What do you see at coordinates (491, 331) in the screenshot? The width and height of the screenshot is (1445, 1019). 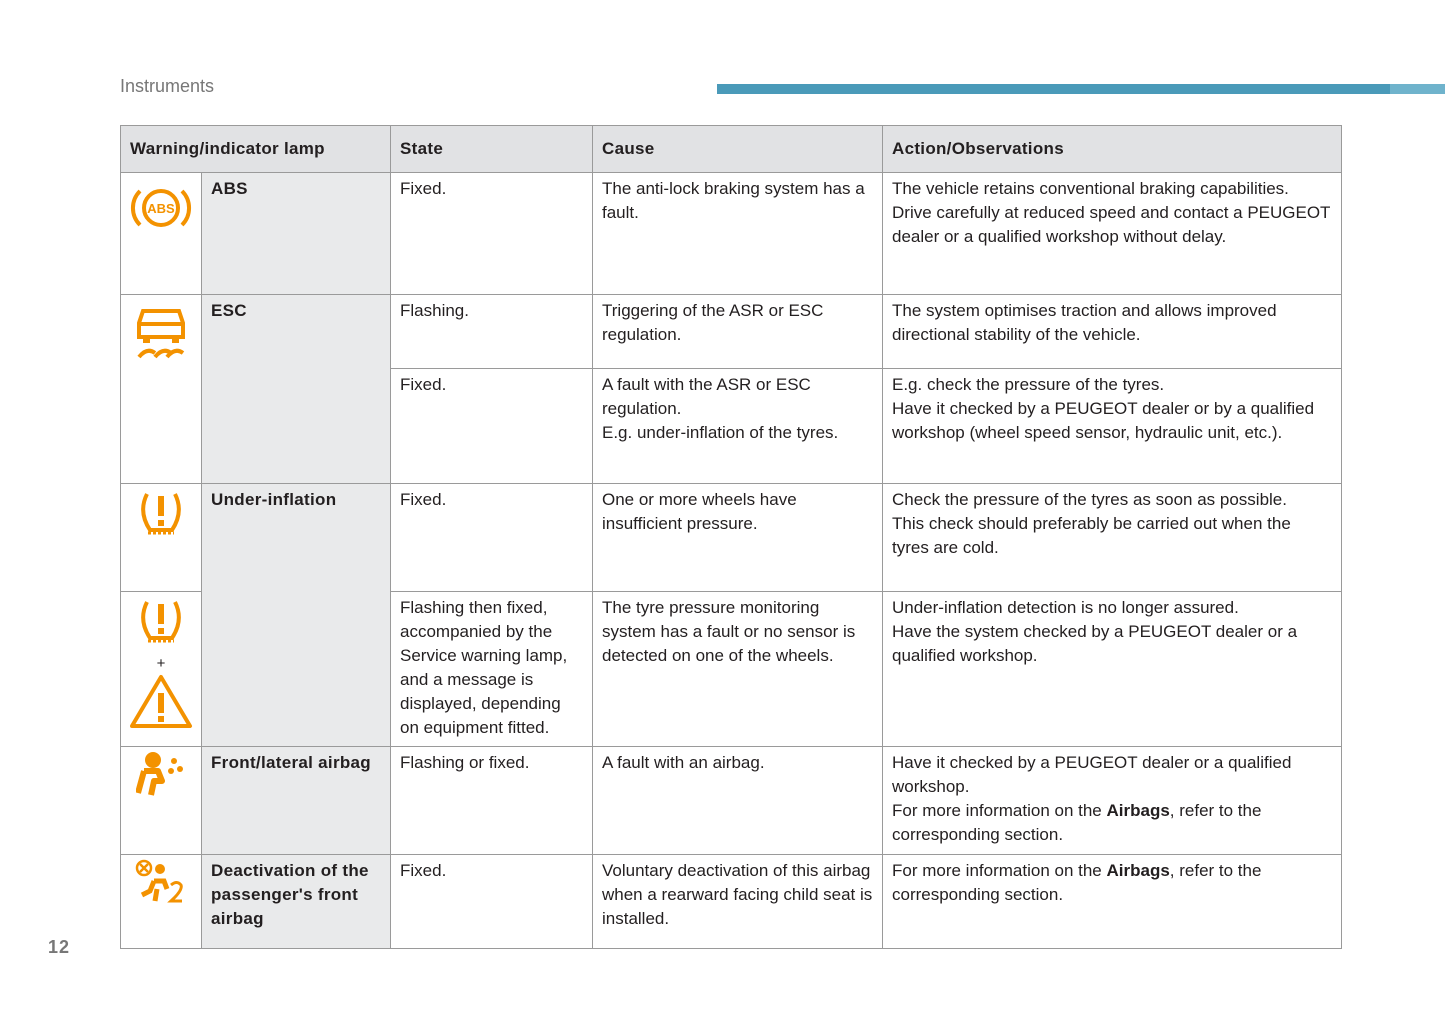 I see `state: Flashing.` at bounding box center [491, 331].